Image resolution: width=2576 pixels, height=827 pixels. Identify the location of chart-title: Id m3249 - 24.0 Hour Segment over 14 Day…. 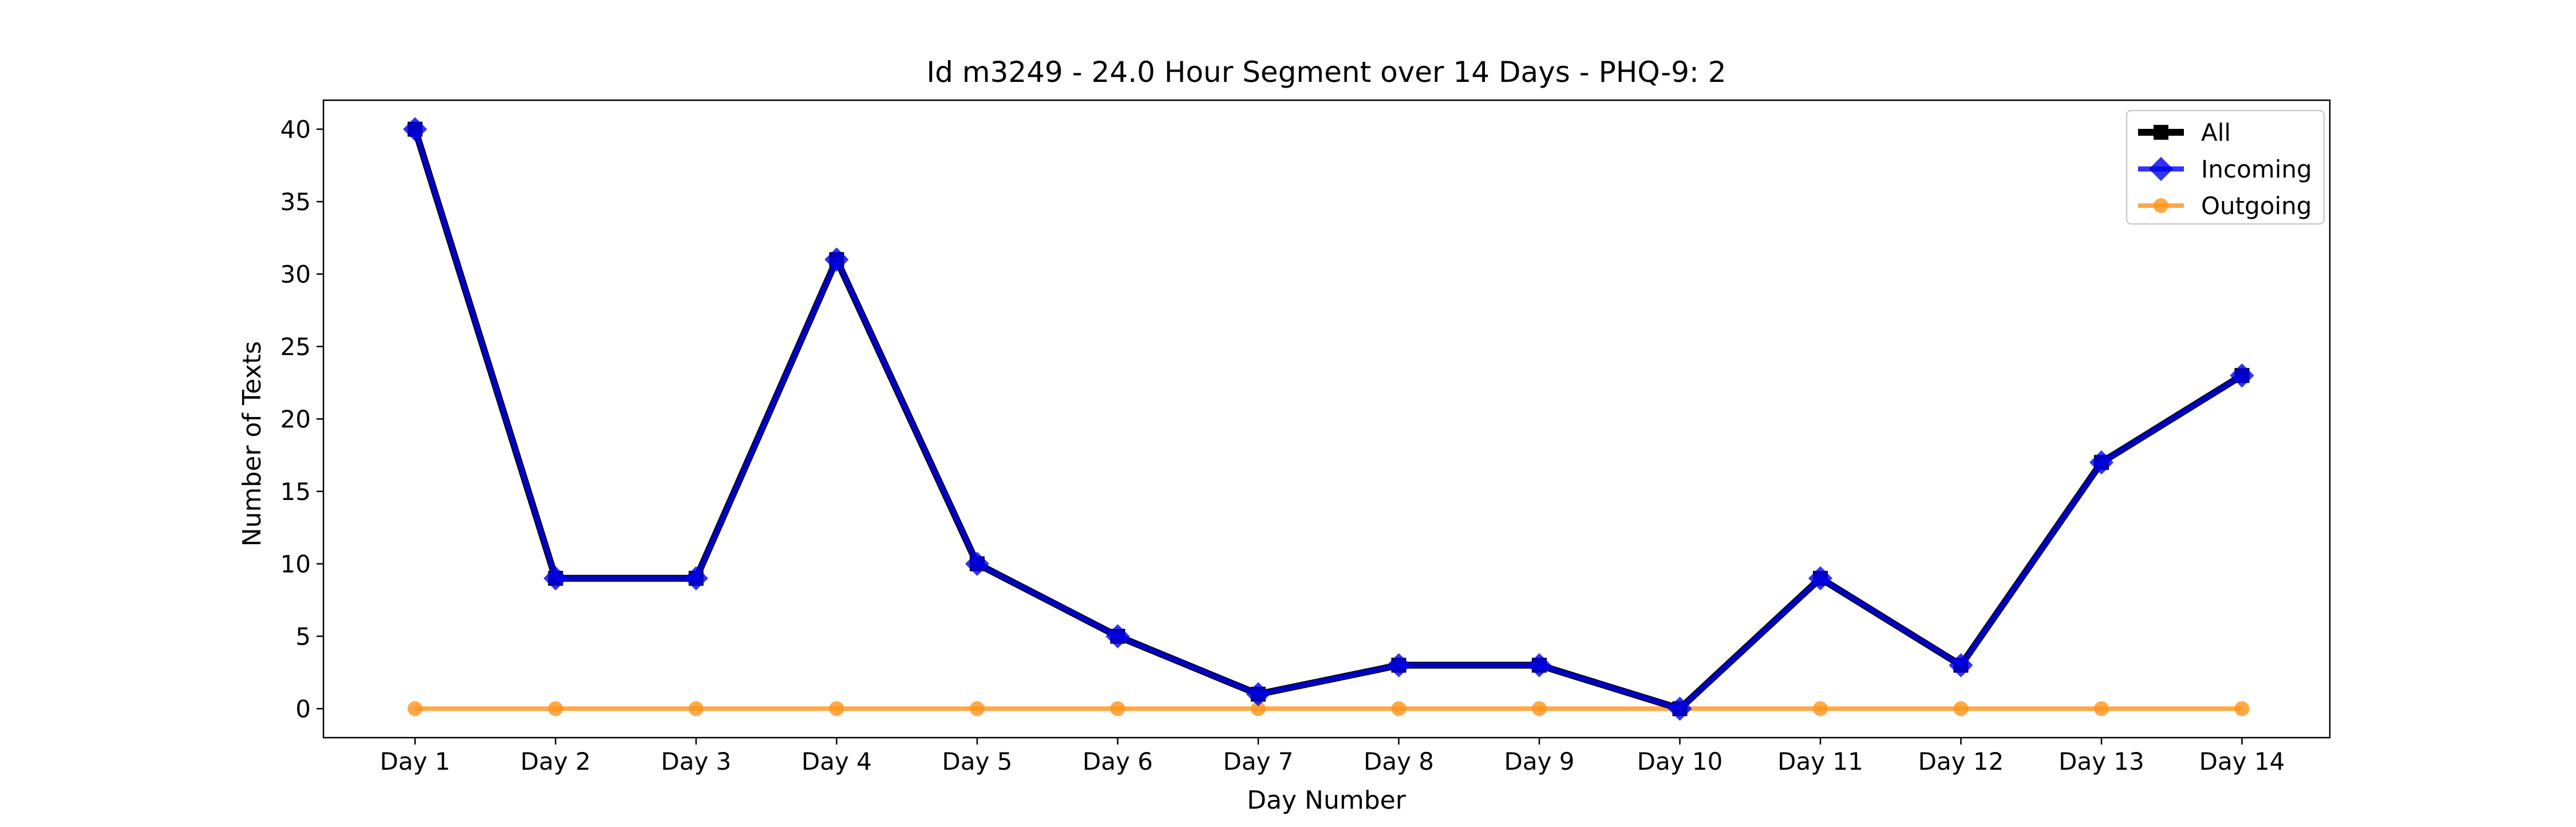
(1326, 73).